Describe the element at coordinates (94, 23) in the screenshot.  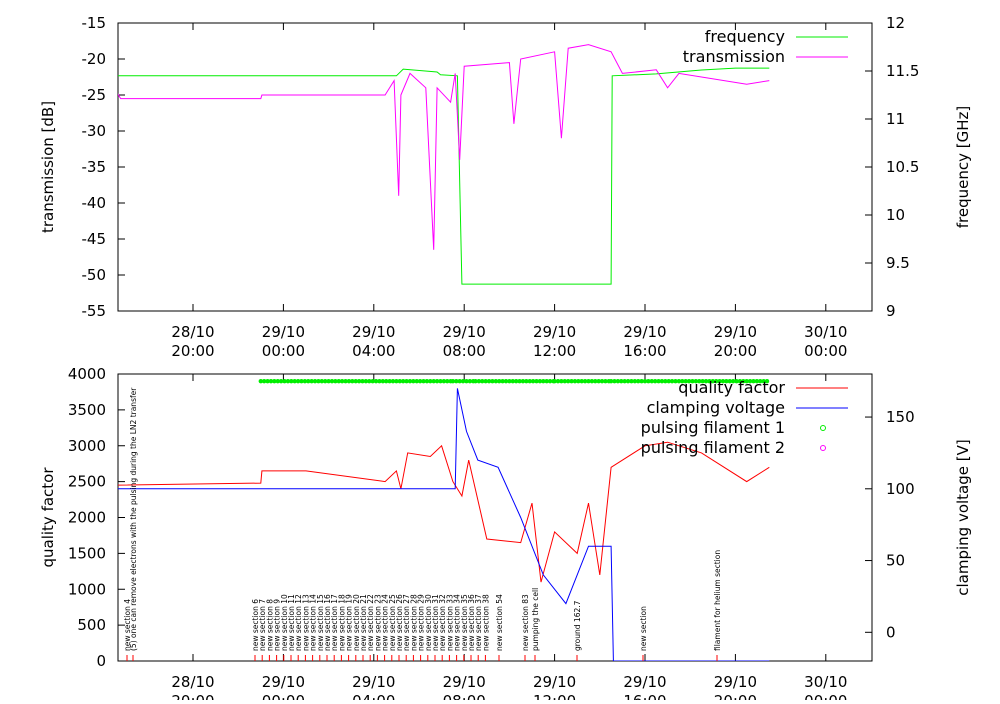
I see `y-tick-label: -15` at that location.